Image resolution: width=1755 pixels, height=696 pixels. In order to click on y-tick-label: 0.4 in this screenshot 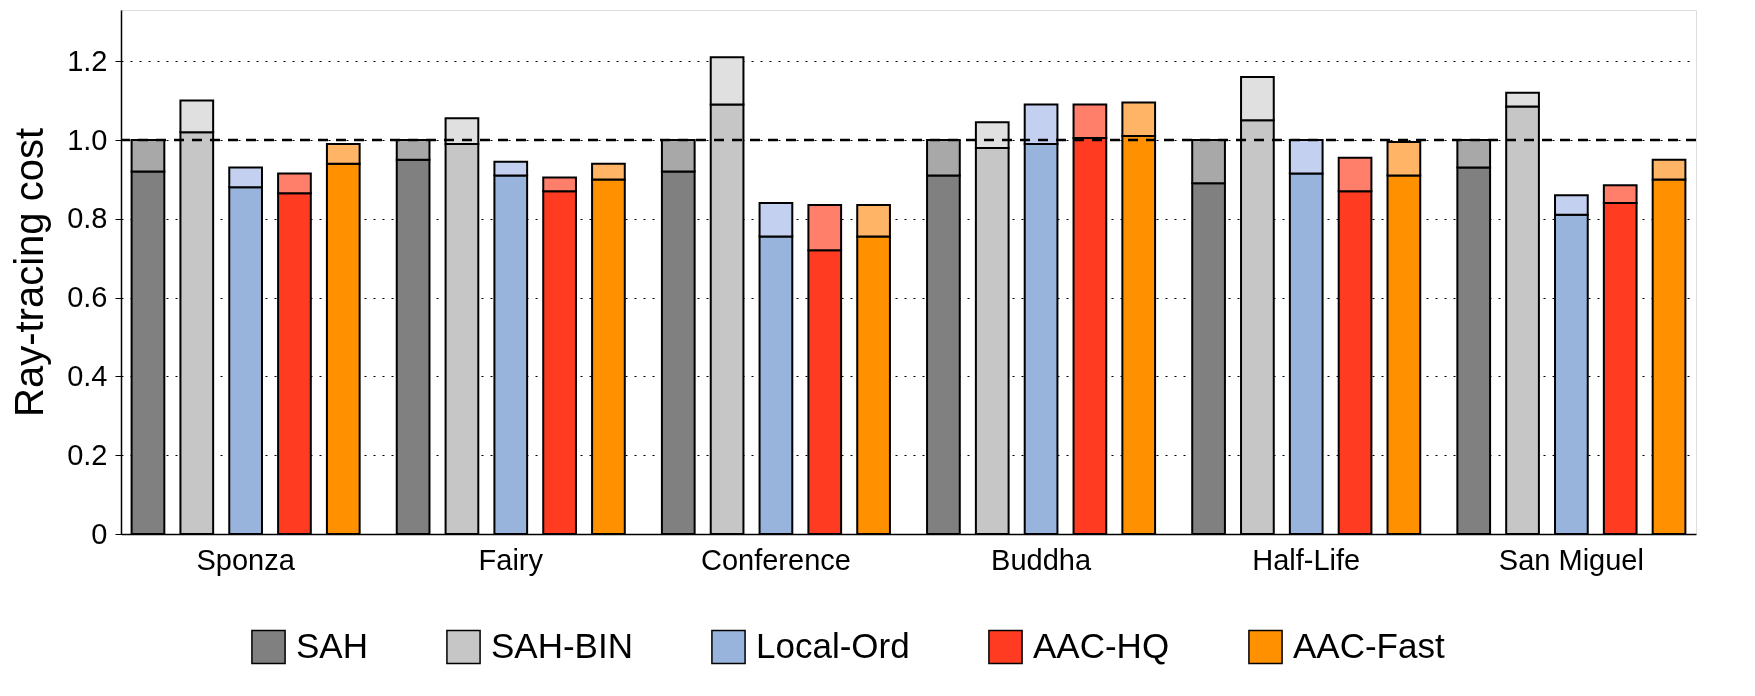, I will do `click(87, 375)`.